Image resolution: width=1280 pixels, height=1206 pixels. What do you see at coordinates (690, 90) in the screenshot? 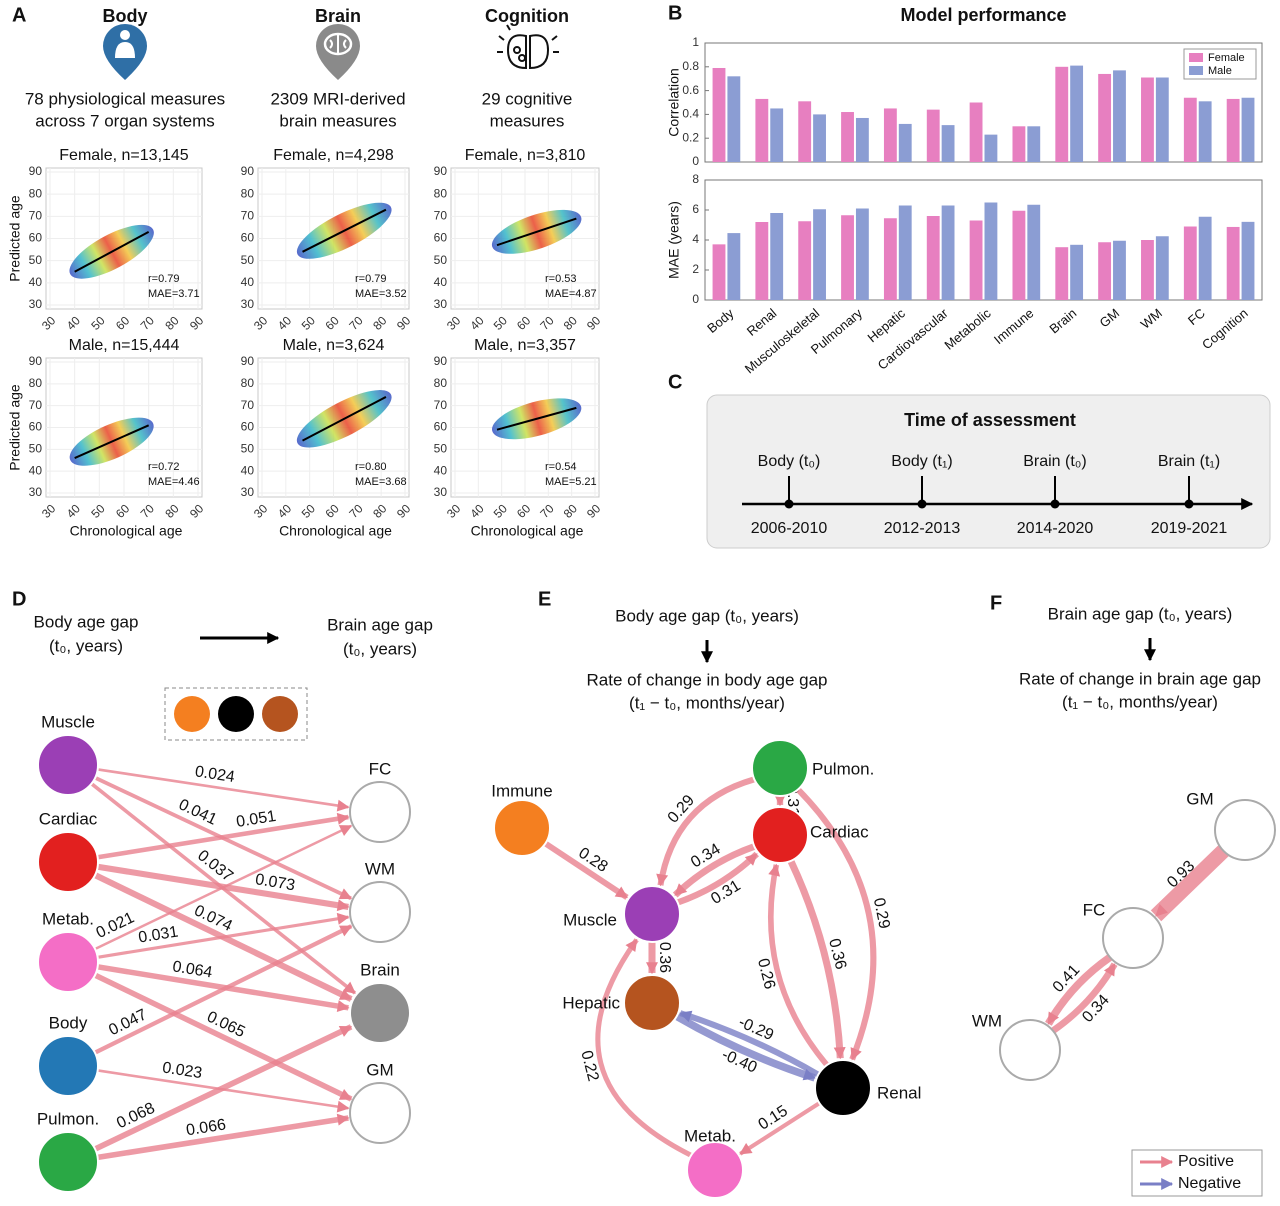
I see `y-tick-label: 0.6` at bounding box center [690, 90].